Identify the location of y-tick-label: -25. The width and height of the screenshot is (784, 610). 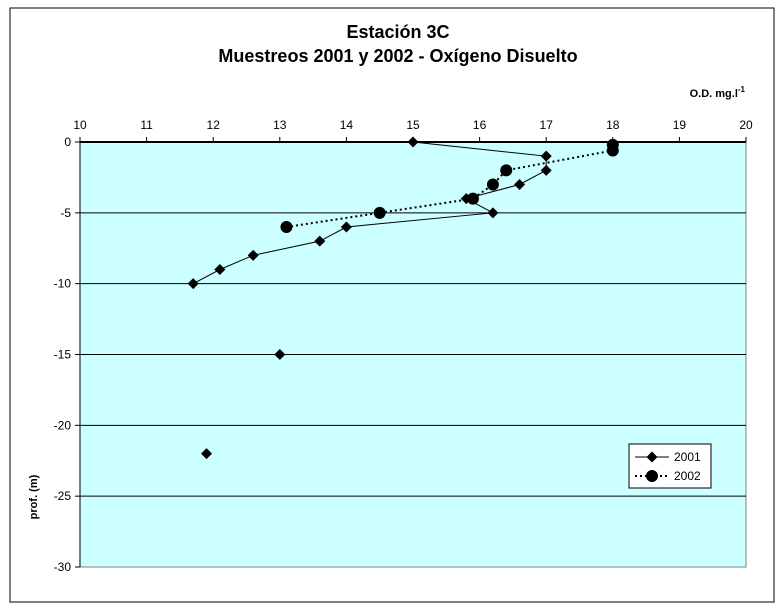
(63, 496).